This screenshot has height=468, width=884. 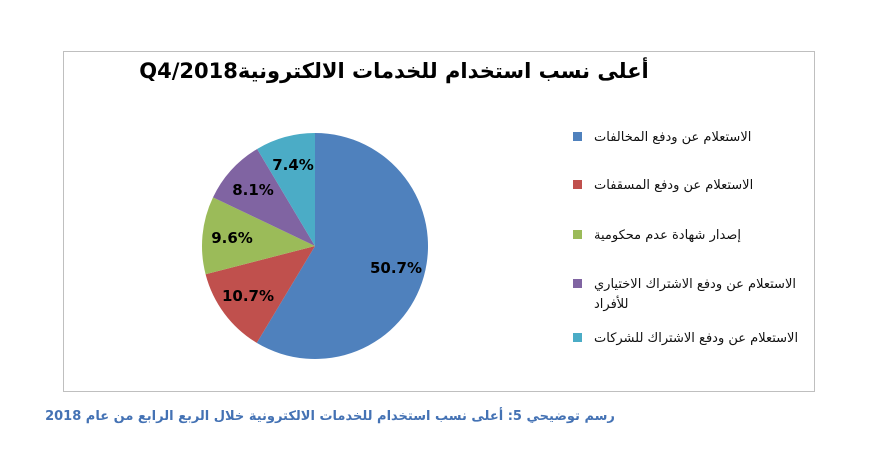 What do you see at coordinates (667, 235) in the screenshot?
I see `legend-label: إصدار شهادة عدم محكومية` at bounding box center [667, 235].